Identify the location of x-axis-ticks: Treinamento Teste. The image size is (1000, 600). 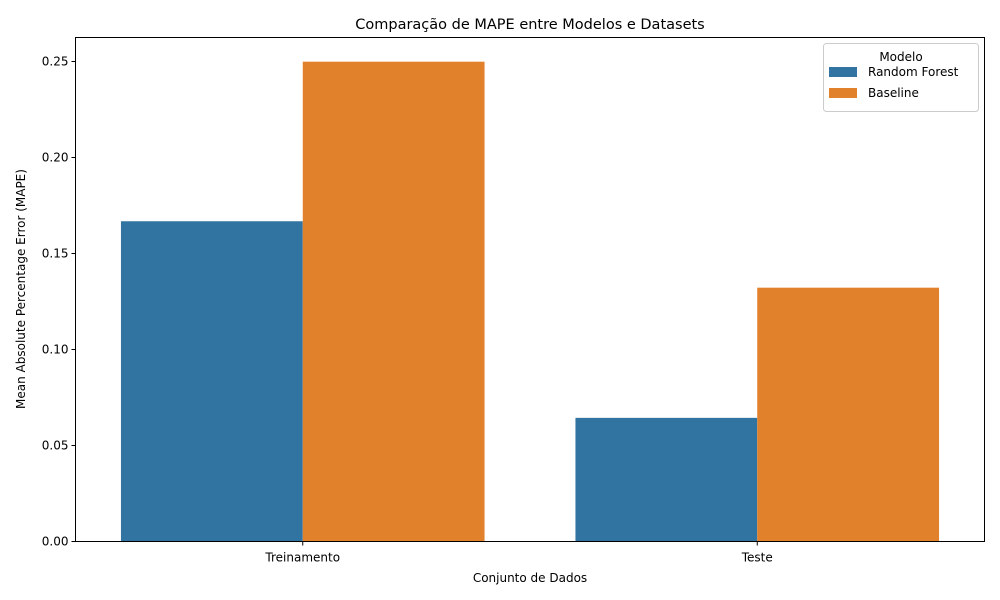
(518, 553).